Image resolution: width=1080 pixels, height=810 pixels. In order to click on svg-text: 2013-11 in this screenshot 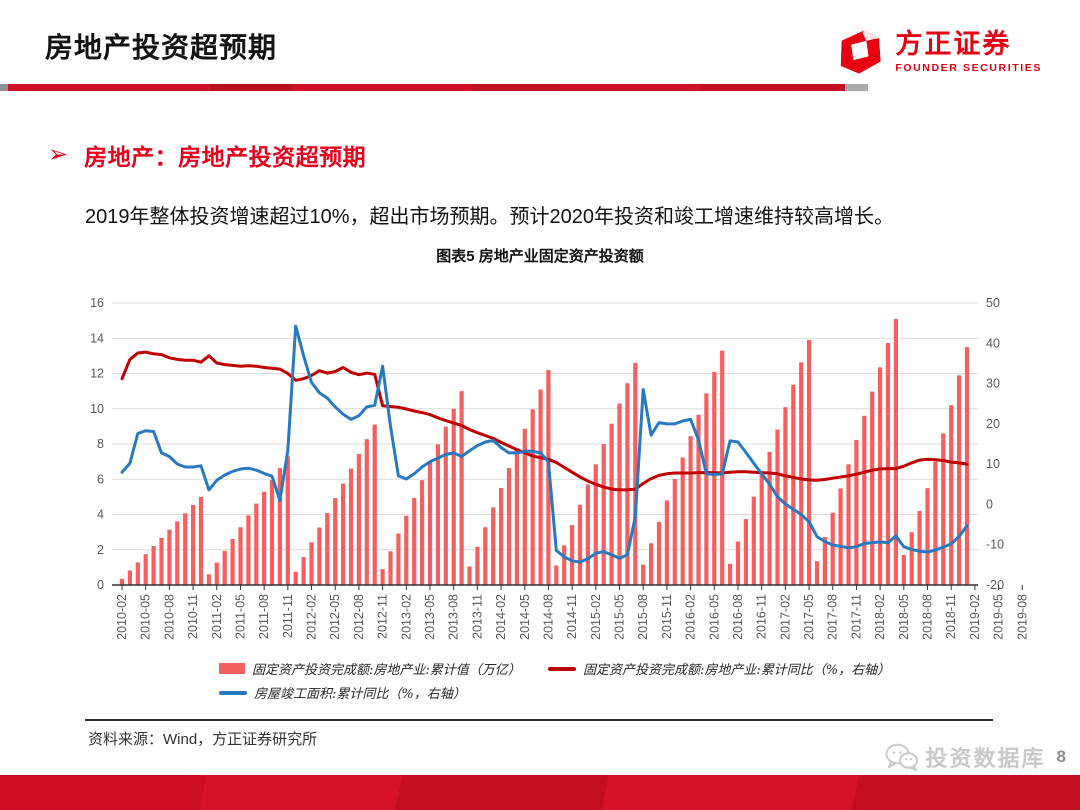, I will do `click(477, 616)`.